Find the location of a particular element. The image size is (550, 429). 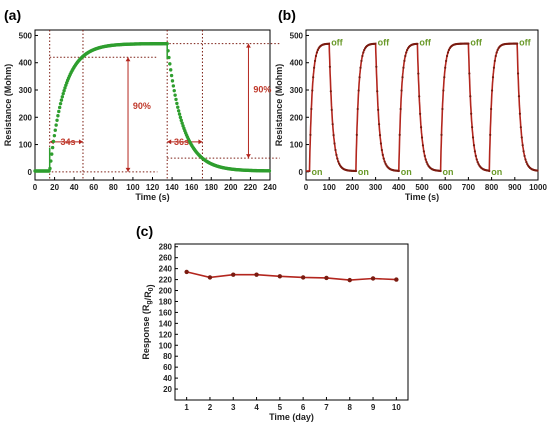

chart-a-xtick-label: 100 is located at coordinates (133, 187).